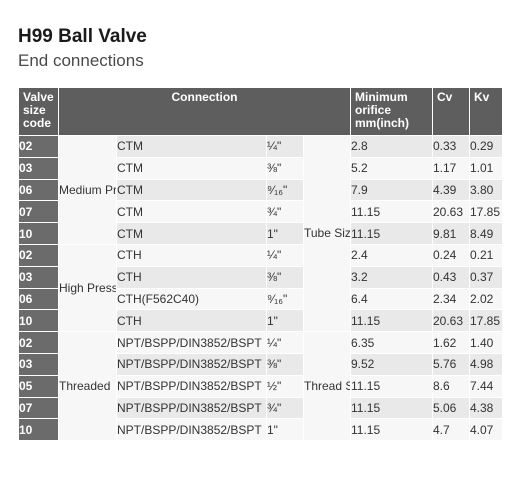 This screenshot has height=480, width=520. What do you see at coordinates (82, 36) in the screenshot?
I see `page-title: H99 Ball Valve` at bounding box center [82, 36].